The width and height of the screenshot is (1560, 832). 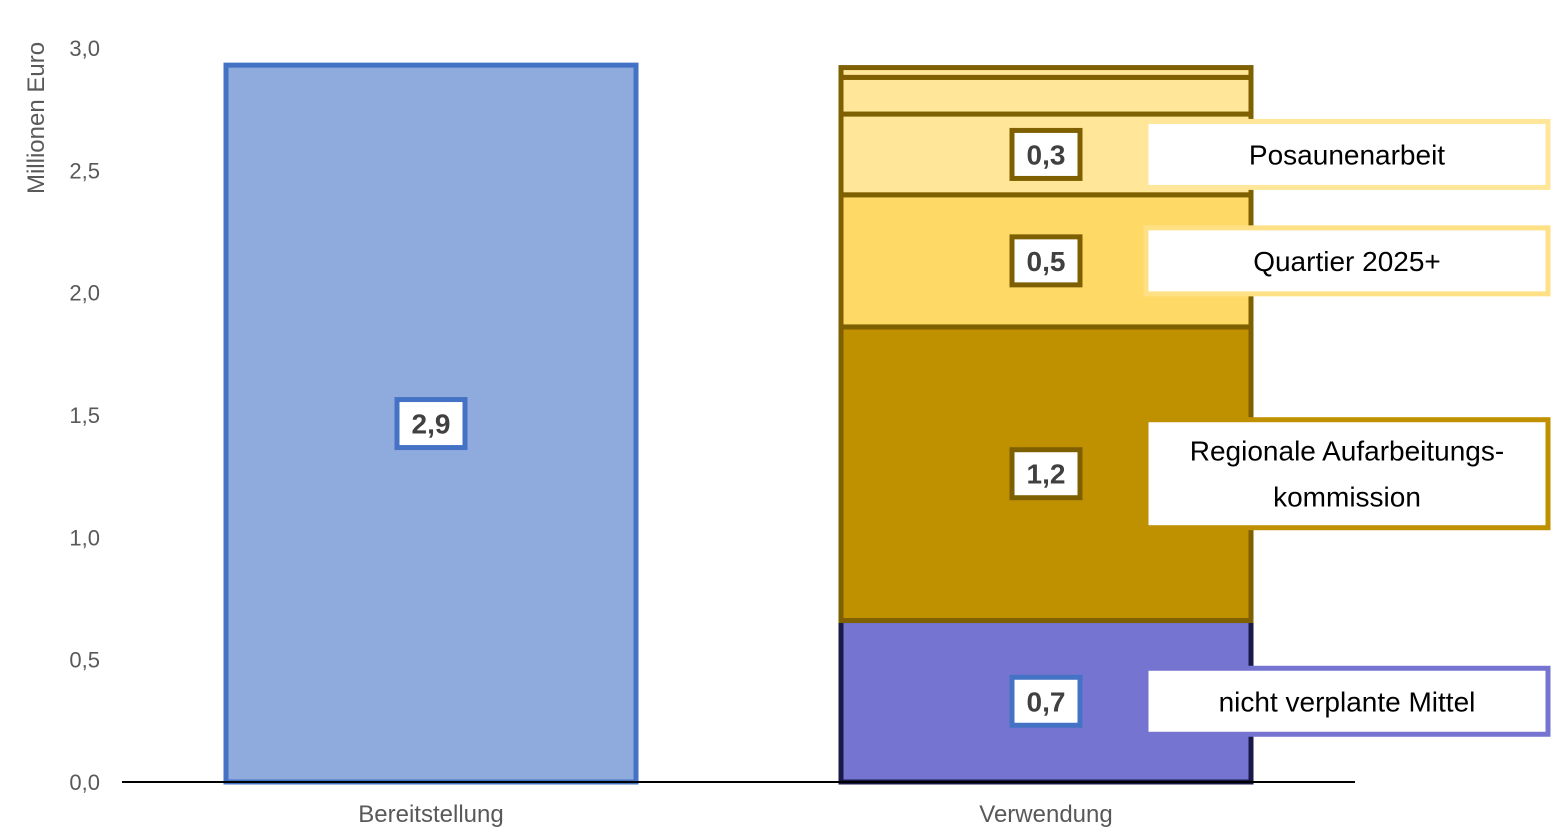 I want to click on legend-label: Quartier 2025+, so click(x=1347, y=261).